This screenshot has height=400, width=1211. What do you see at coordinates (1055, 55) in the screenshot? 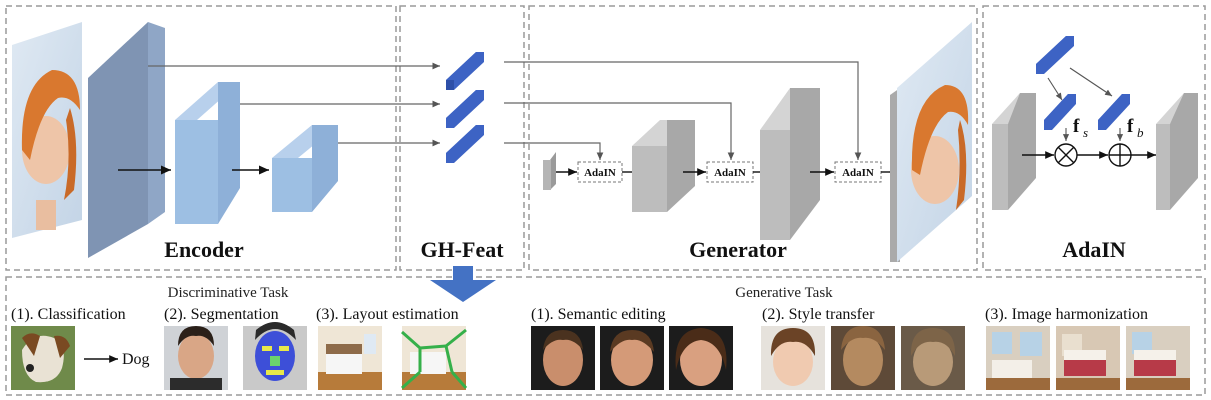
I see `adain-input-code` at bounding box center [1055, 55].